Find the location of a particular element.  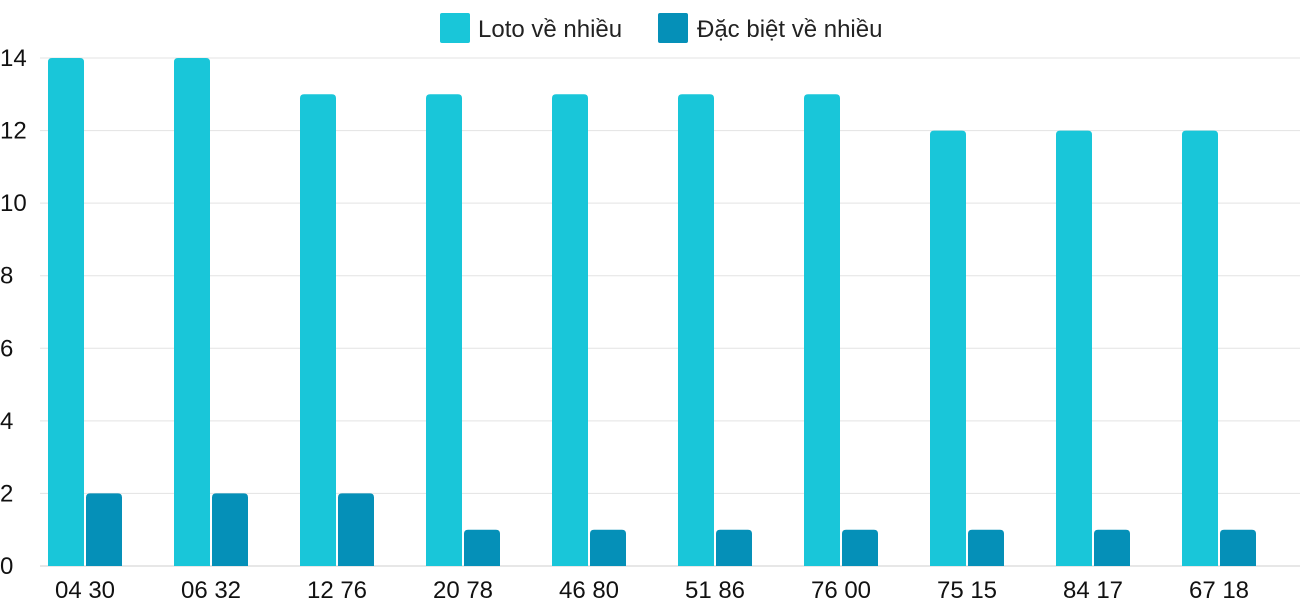

x-tick-label: 20 78 is located at coordinates (463, 588).